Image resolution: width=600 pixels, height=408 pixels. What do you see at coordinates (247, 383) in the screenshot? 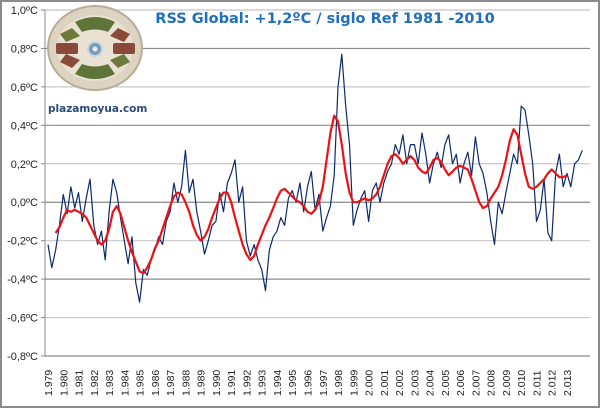
I see `x-tick-label: 1.992` at bounding box center [247, 383].